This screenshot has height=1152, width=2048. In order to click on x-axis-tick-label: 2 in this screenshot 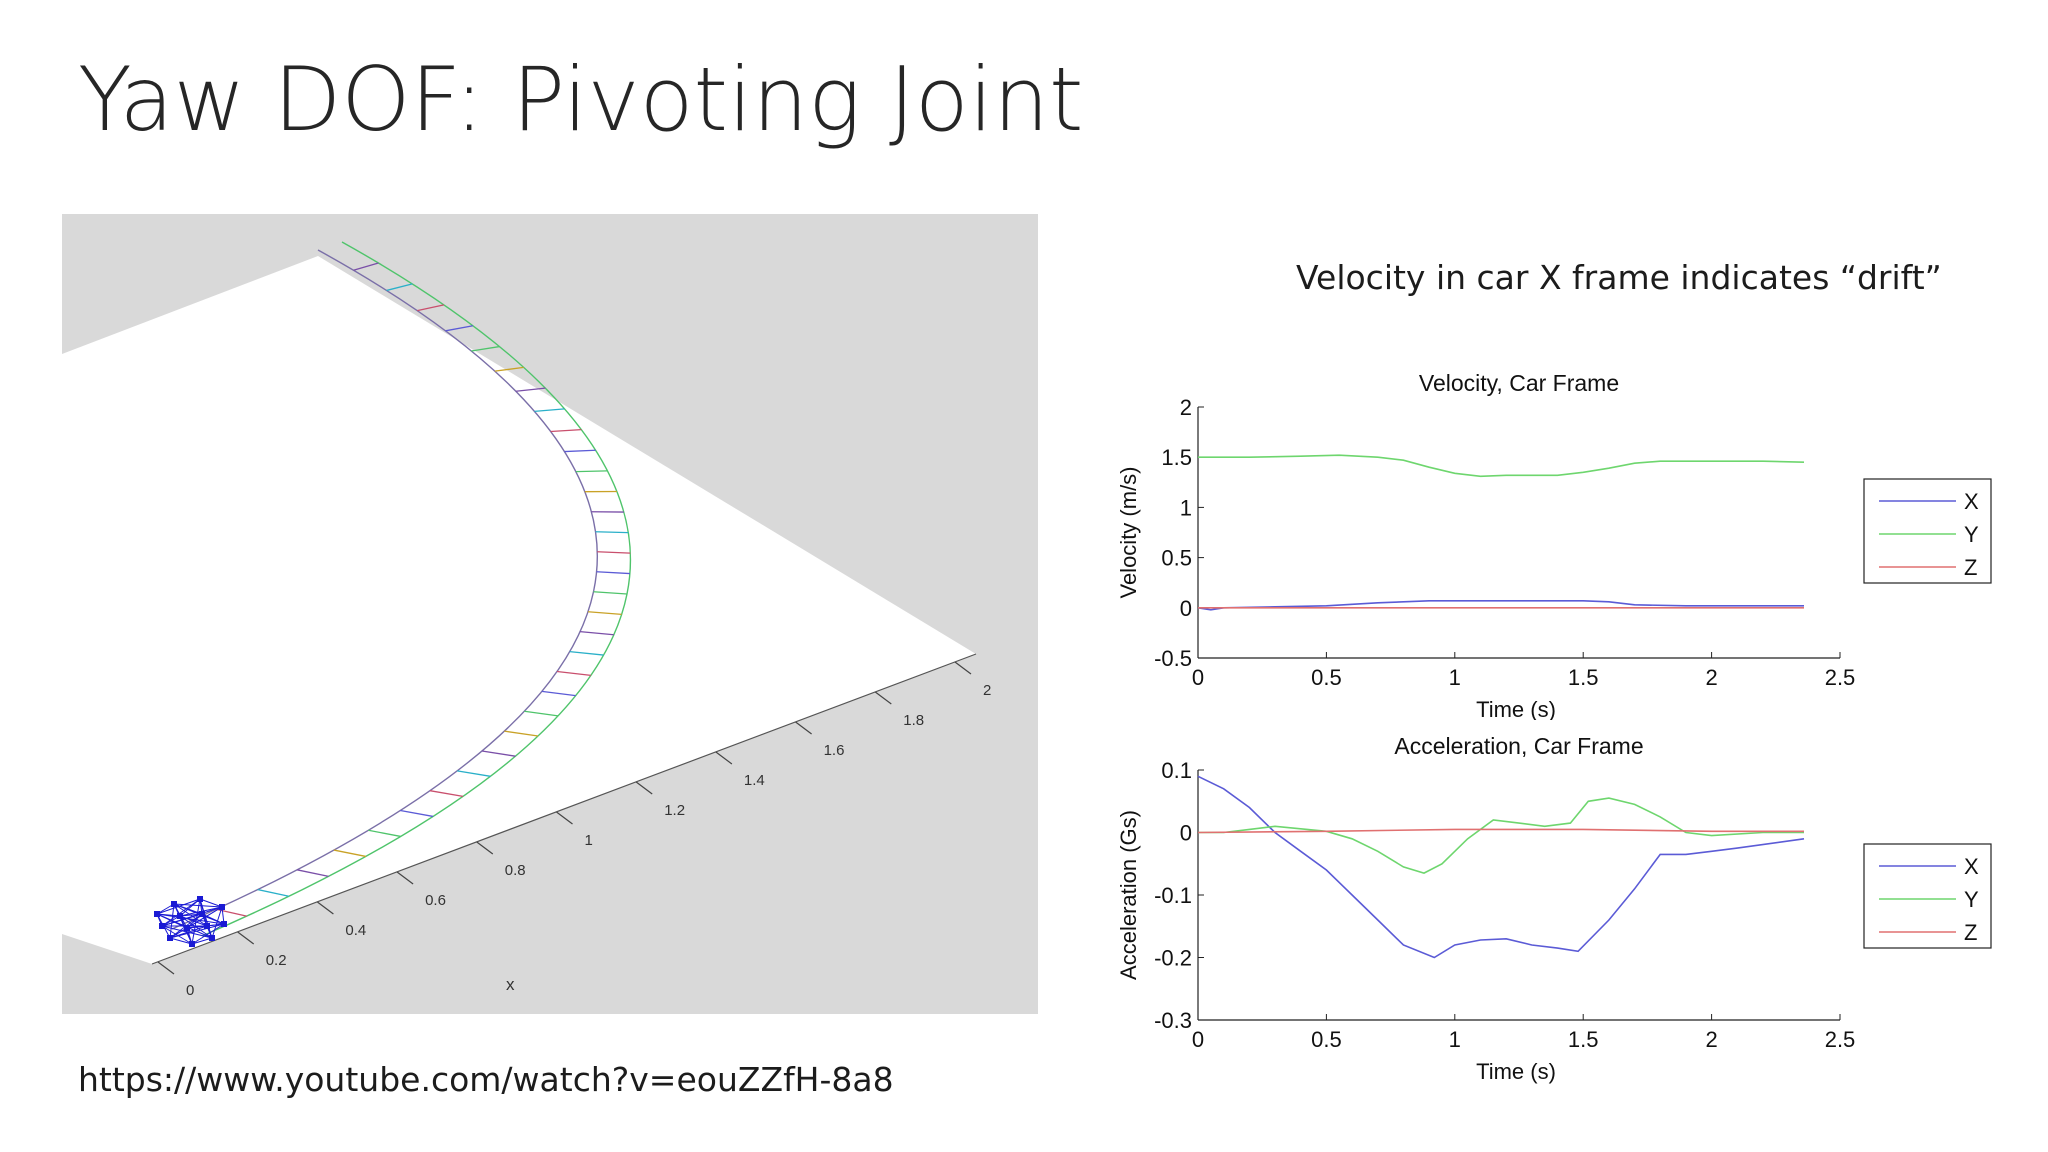, I will do `click(987, 690)`.